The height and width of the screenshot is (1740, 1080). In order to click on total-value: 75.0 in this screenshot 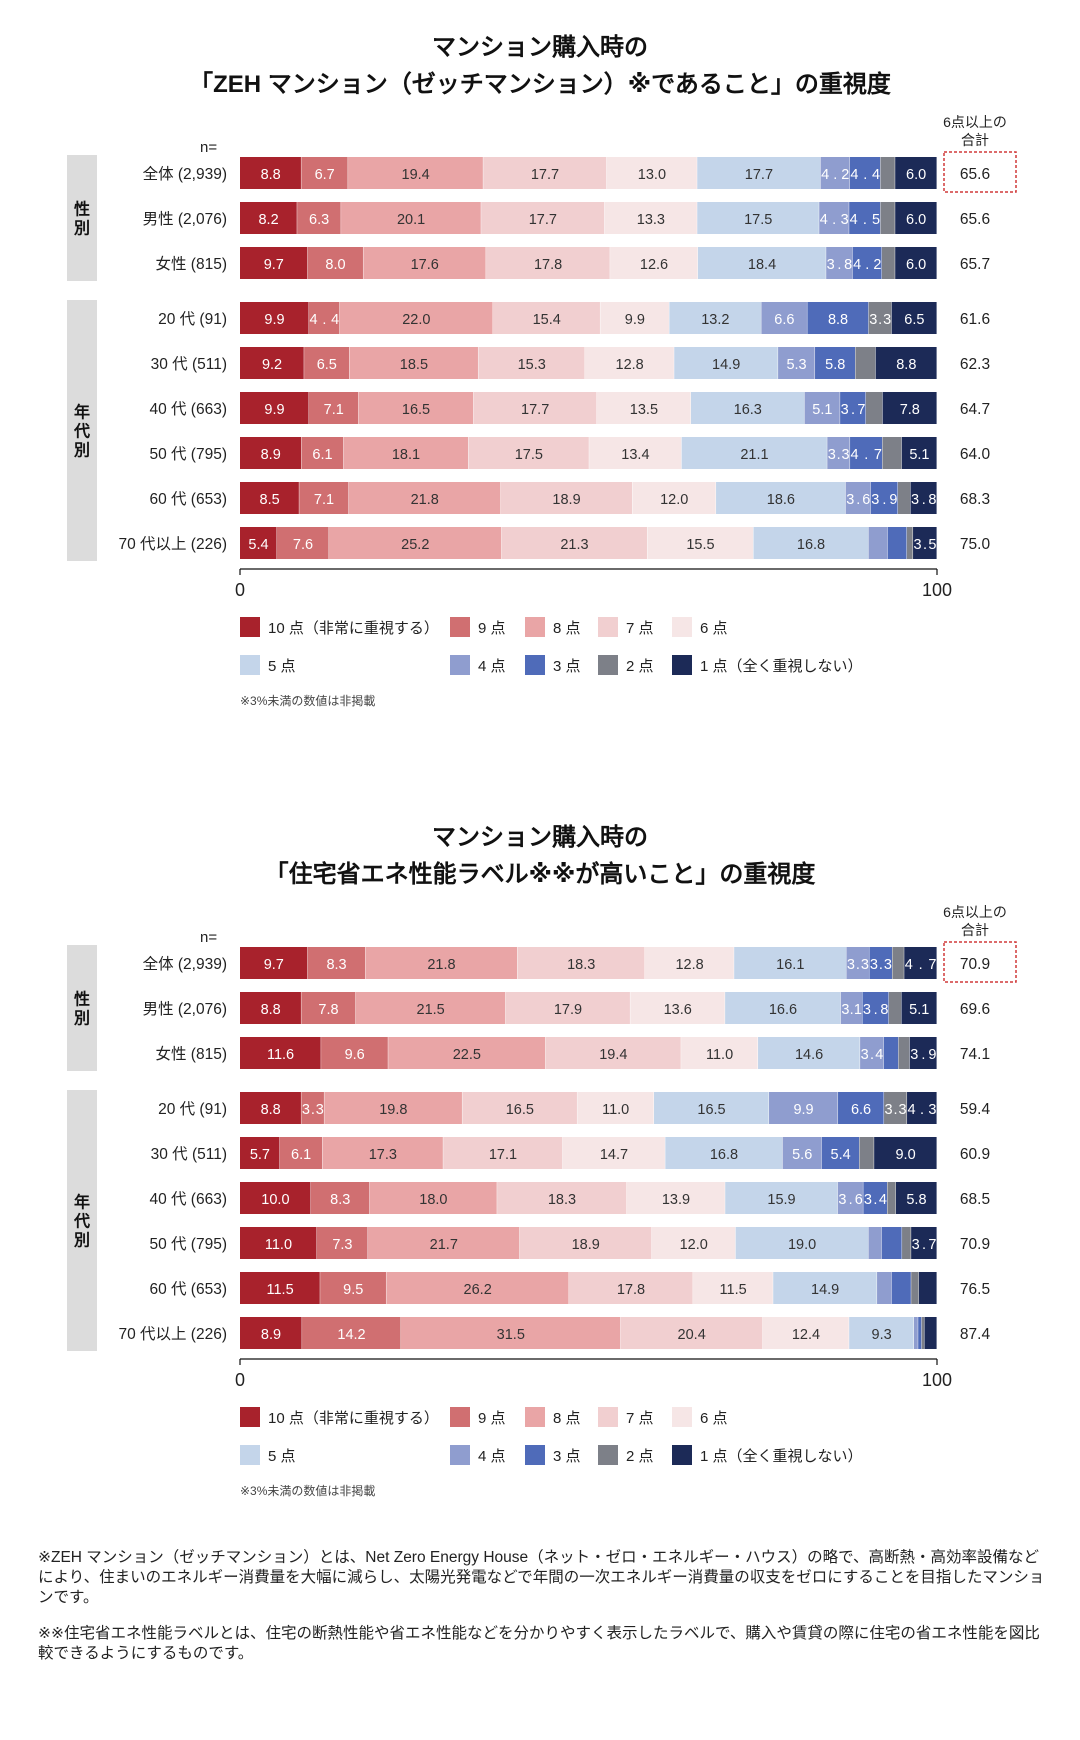, I will do `click(975, 544)`.